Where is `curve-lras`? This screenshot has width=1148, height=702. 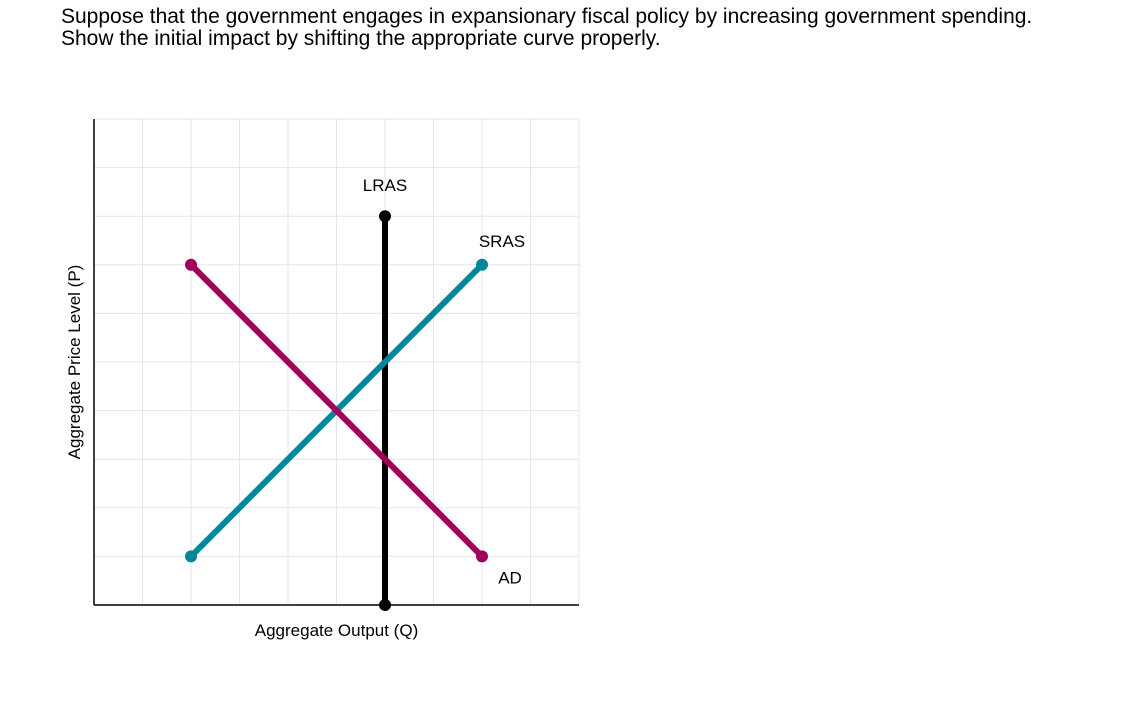 curve-lras is located at coordinates (385, 410).